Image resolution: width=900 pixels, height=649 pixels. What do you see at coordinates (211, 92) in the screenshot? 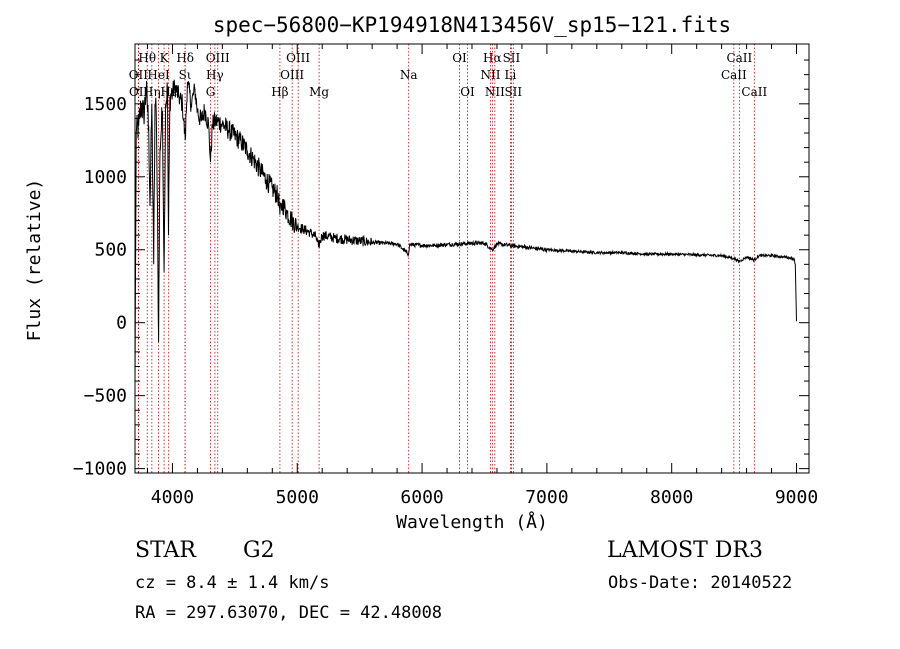
I see `spectral-line-label: G` at bounding box center [211, 92].